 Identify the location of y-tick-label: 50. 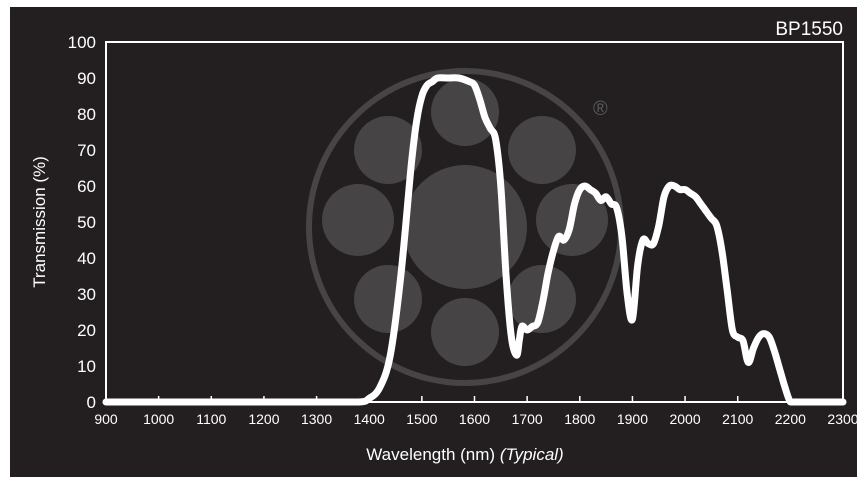
(86, 222).